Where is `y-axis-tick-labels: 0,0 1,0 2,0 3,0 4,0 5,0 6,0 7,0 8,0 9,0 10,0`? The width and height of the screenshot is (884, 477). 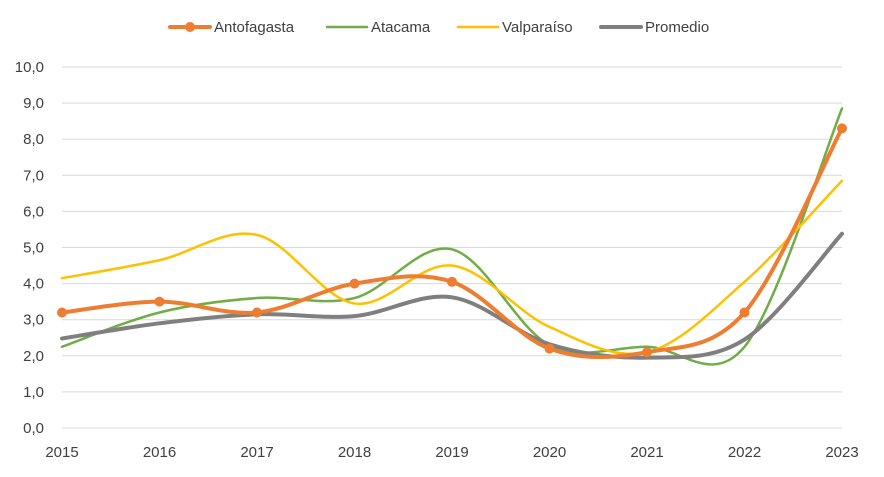 y-axis-tick-labels: 0,0 1,0 2,0 3,0 4,0 5,0 6,0 7,0 8,0 9,0 10,0 is located at coordinates (29, 248).